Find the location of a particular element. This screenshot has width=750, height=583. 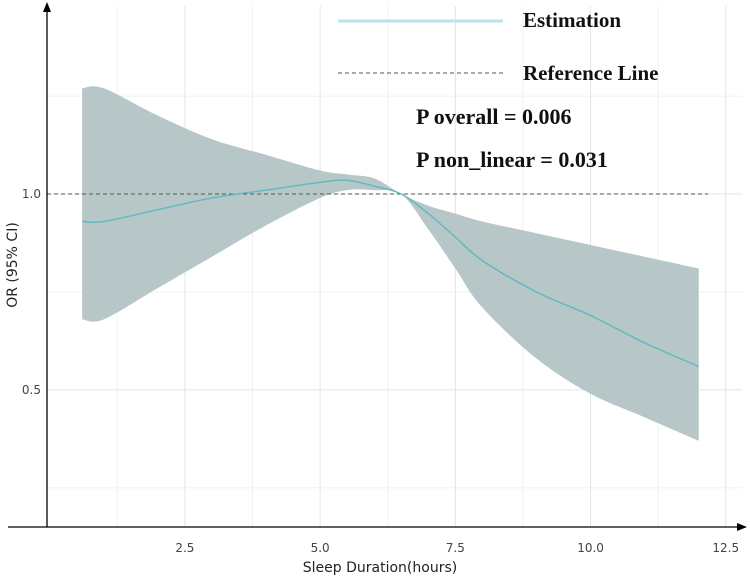

legend-estimation-label: Estimation is located at coordinates (572, 20).